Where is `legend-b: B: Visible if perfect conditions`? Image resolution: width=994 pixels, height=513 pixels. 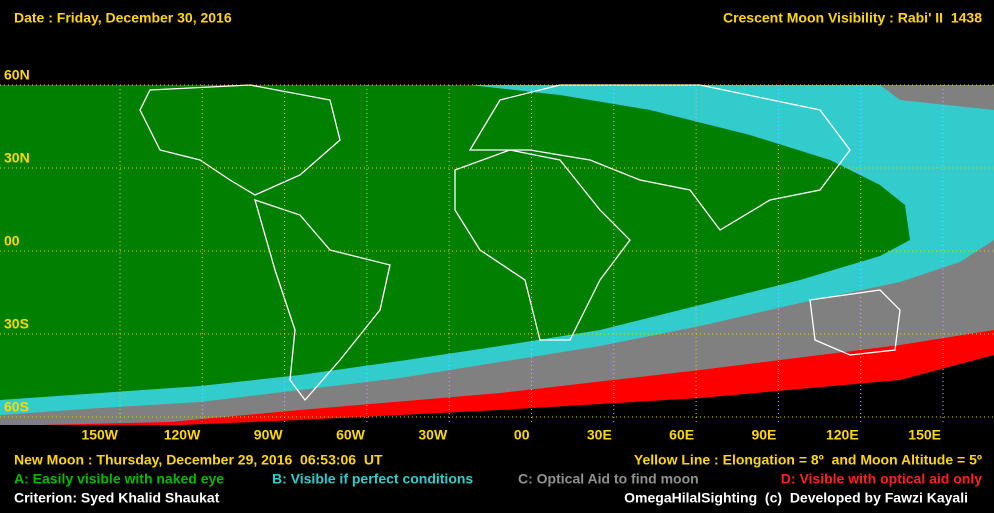 legend-b: B: Visible if perfect conditions is located at coordinates (372, 479).